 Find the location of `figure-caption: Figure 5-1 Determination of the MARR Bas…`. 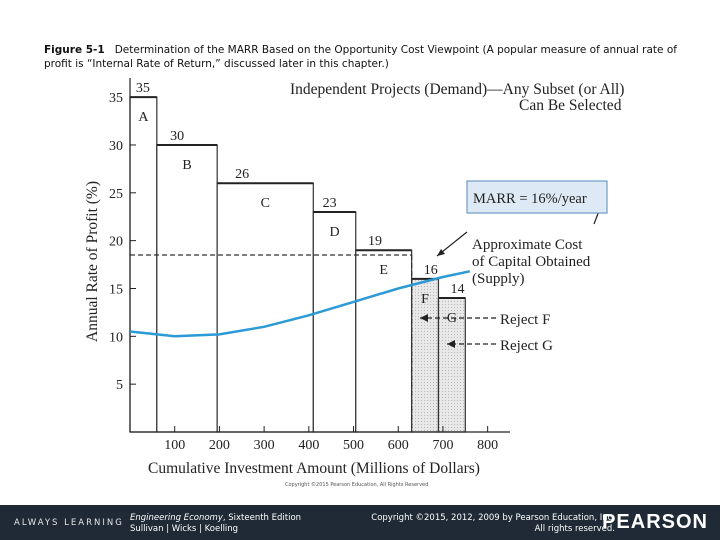

figure-caption: Figure 5-1 Determination of the MARR Bas… is located at coordinates (364, 57).